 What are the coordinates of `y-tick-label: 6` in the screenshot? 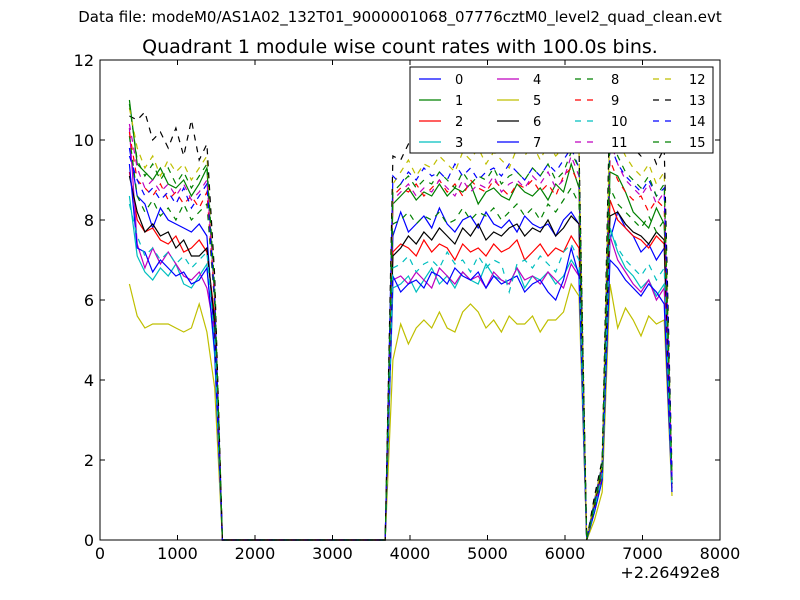 It's located at (89, 300).